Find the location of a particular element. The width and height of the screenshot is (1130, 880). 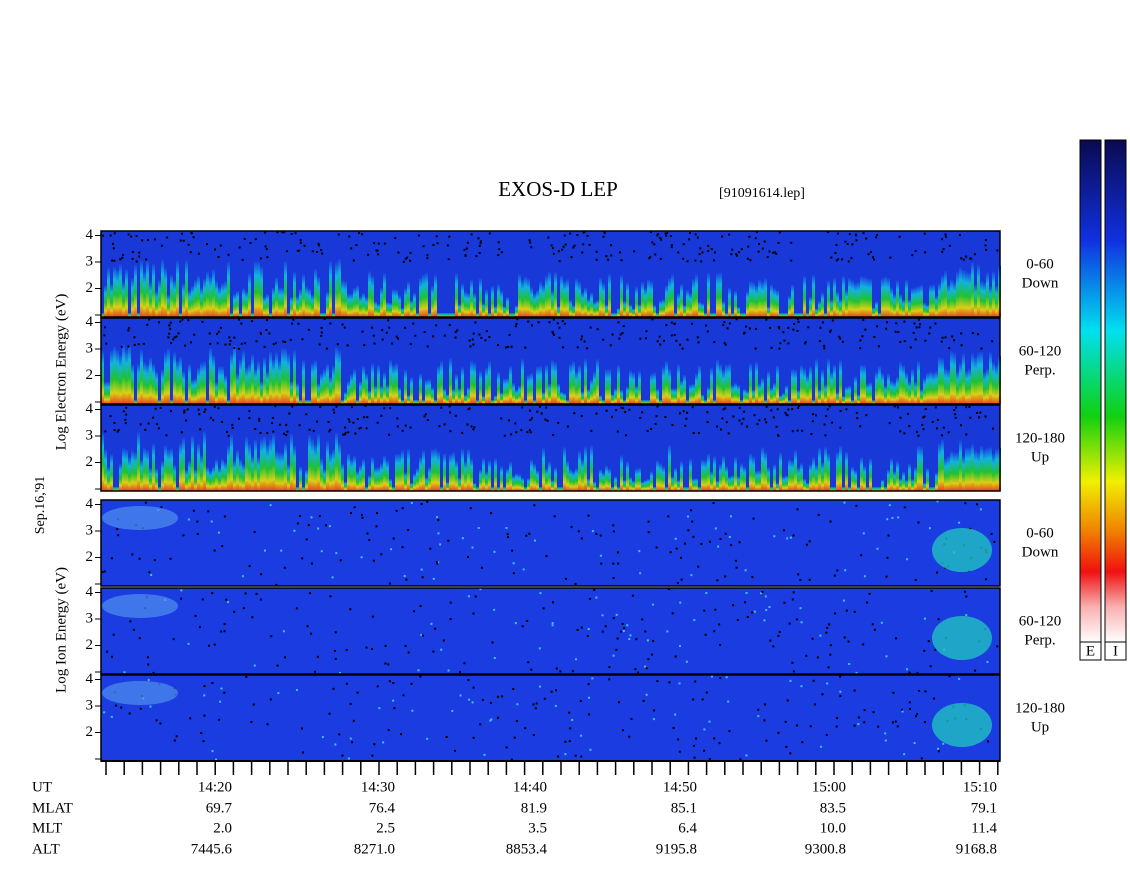

date: Sep.16,'91 is located at coordinates (40, 505).